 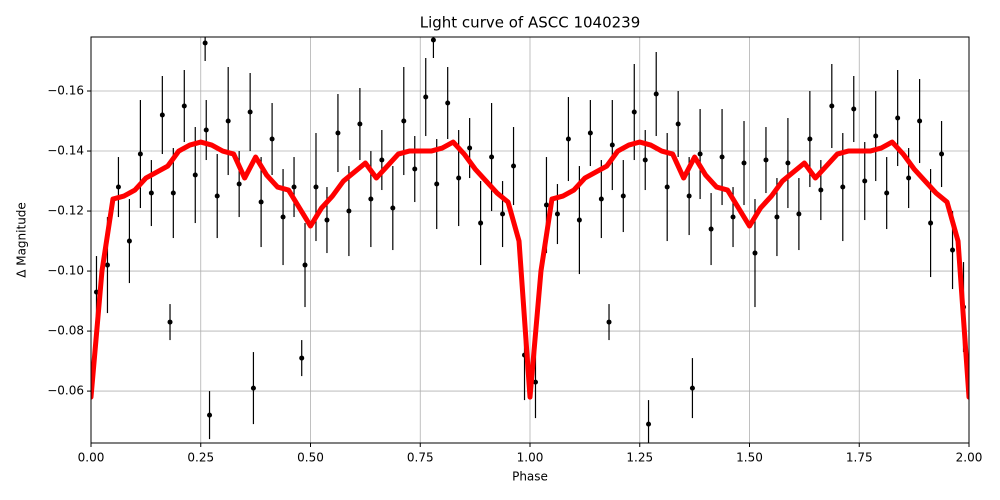 I want to click on y-tick-label: −0.06, so click(x=65, y=391).